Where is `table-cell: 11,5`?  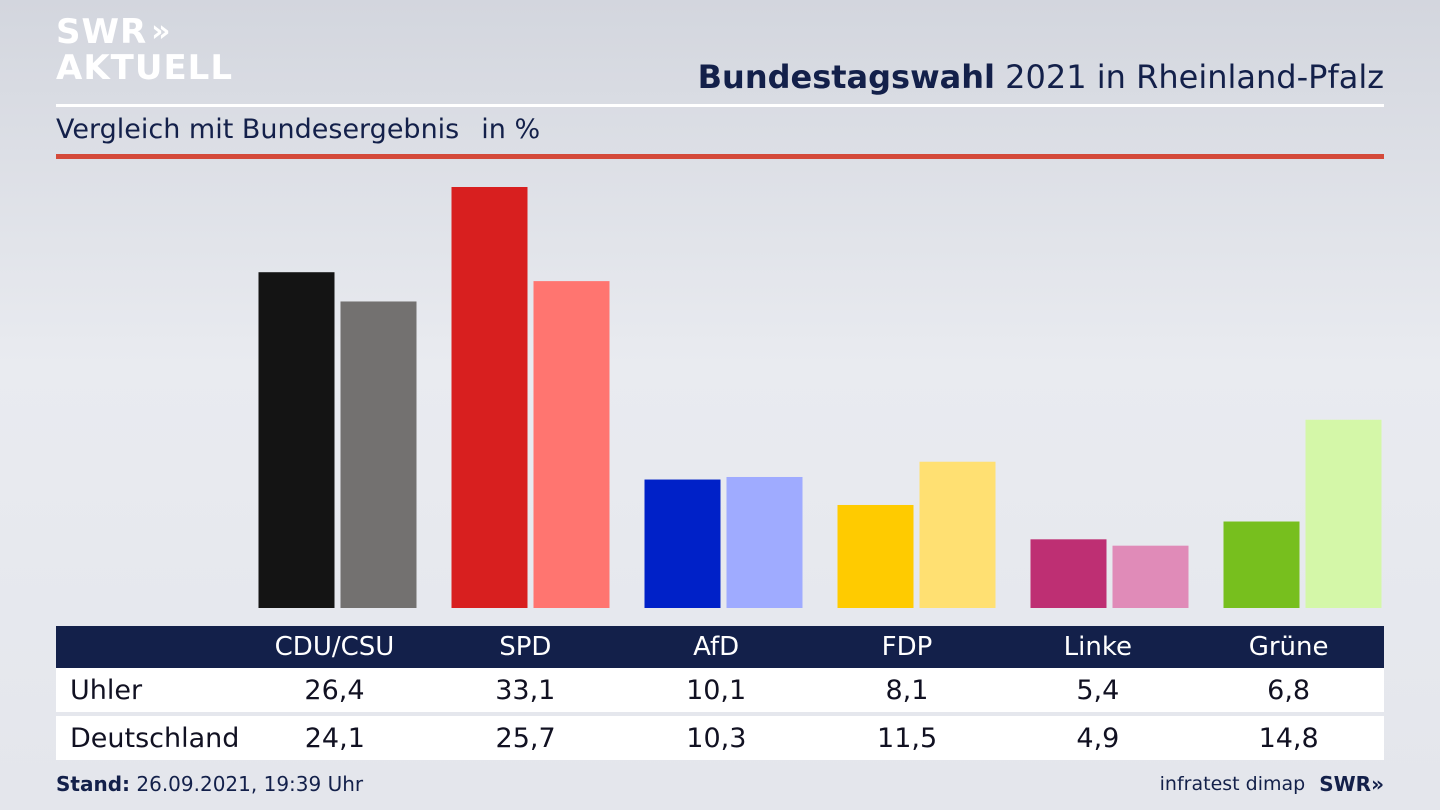
table-cell: 11,5 is located at coordinates (907, 738).